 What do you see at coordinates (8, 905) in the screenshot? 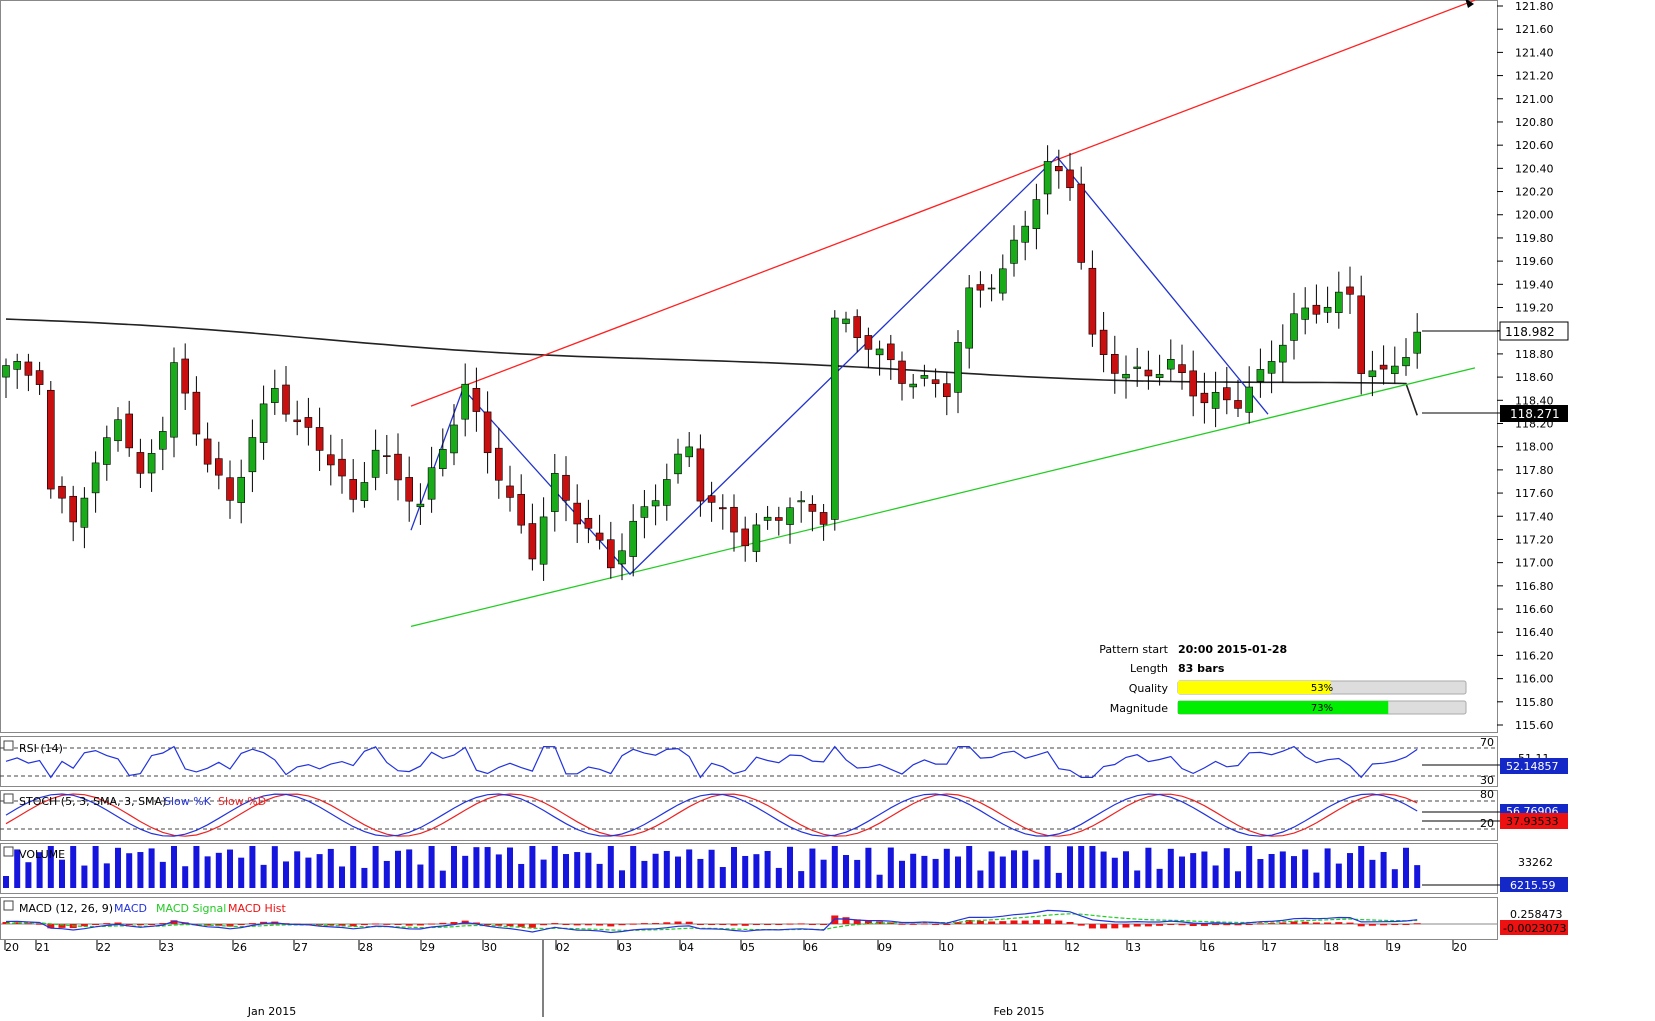
I see `macd-toggle-icon` at bounding box center [8, 905].